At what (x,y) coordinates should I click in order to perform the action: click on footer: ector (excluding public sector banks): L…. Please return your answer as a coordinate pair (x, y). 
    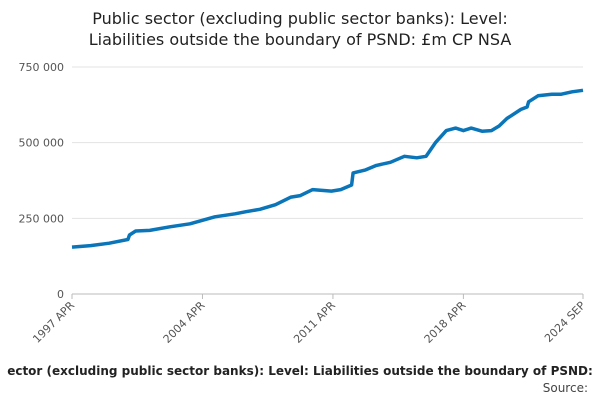
    Looking at the image, I should click on (300, 371).